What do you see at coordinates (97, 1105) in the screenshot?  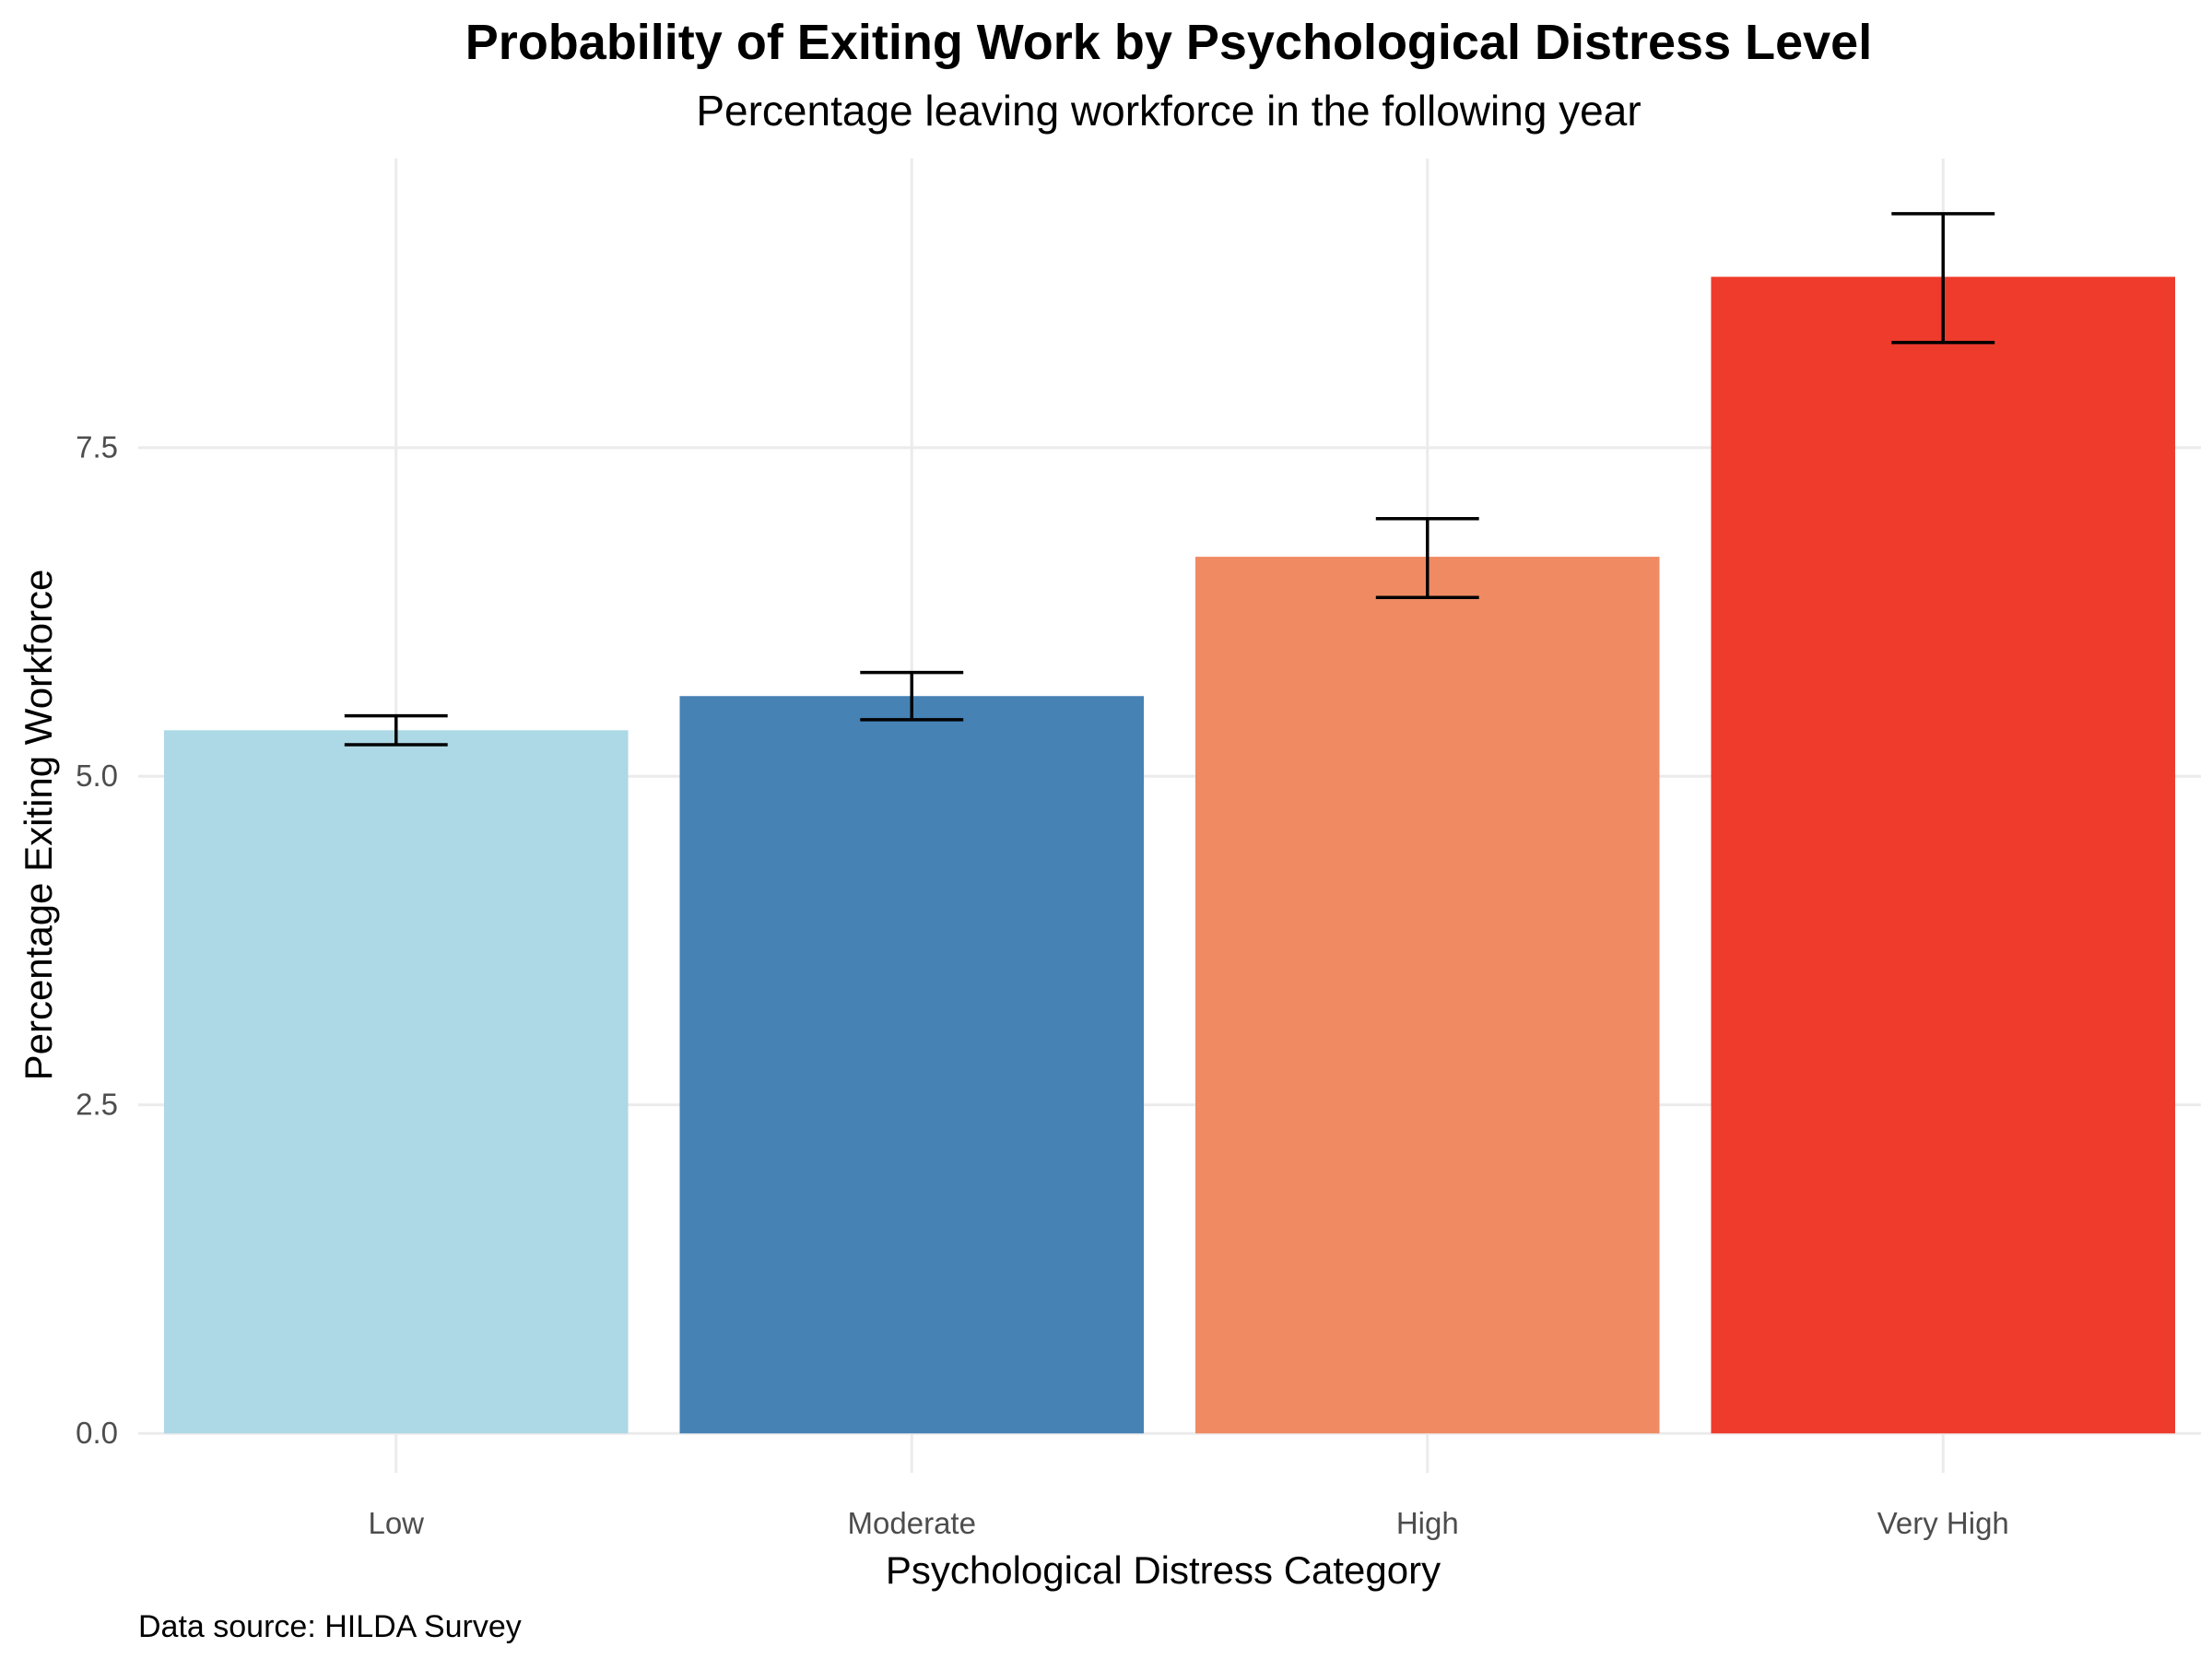 I see `y-tick-label: 2.5` at bounding box center [97, 1105].